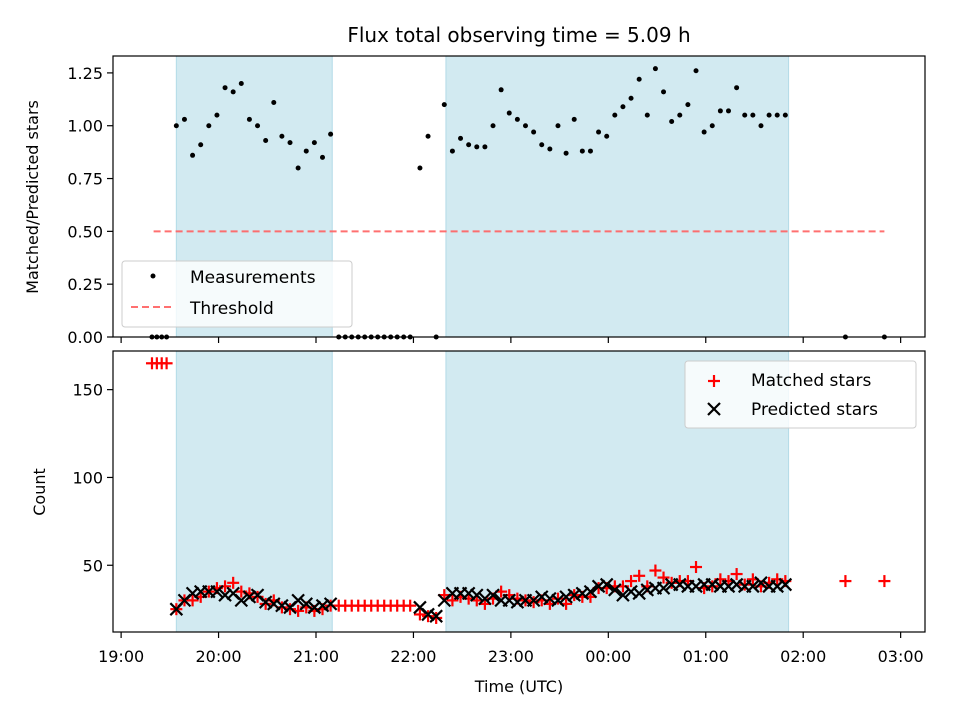 This screenshot has width=960, height=724. Describe the element at coordinates (901, 656) in the screenshot. I see `x-tick-label: 03:00` at that location.